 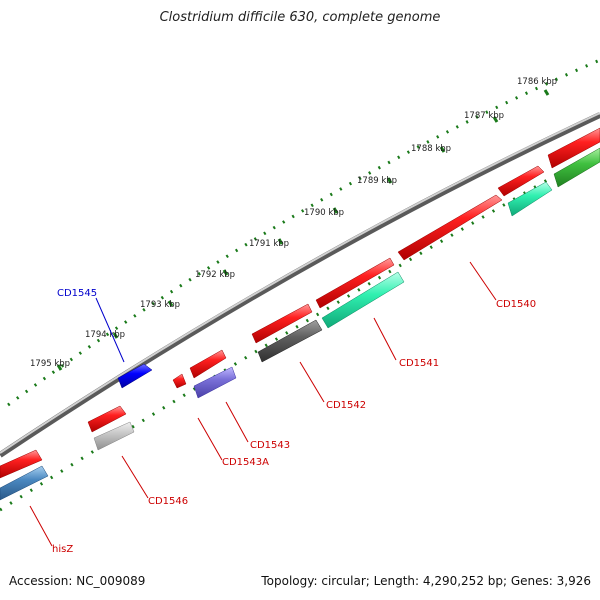 I want to click on gene-reverse-purple, so click(x=215, y=382).